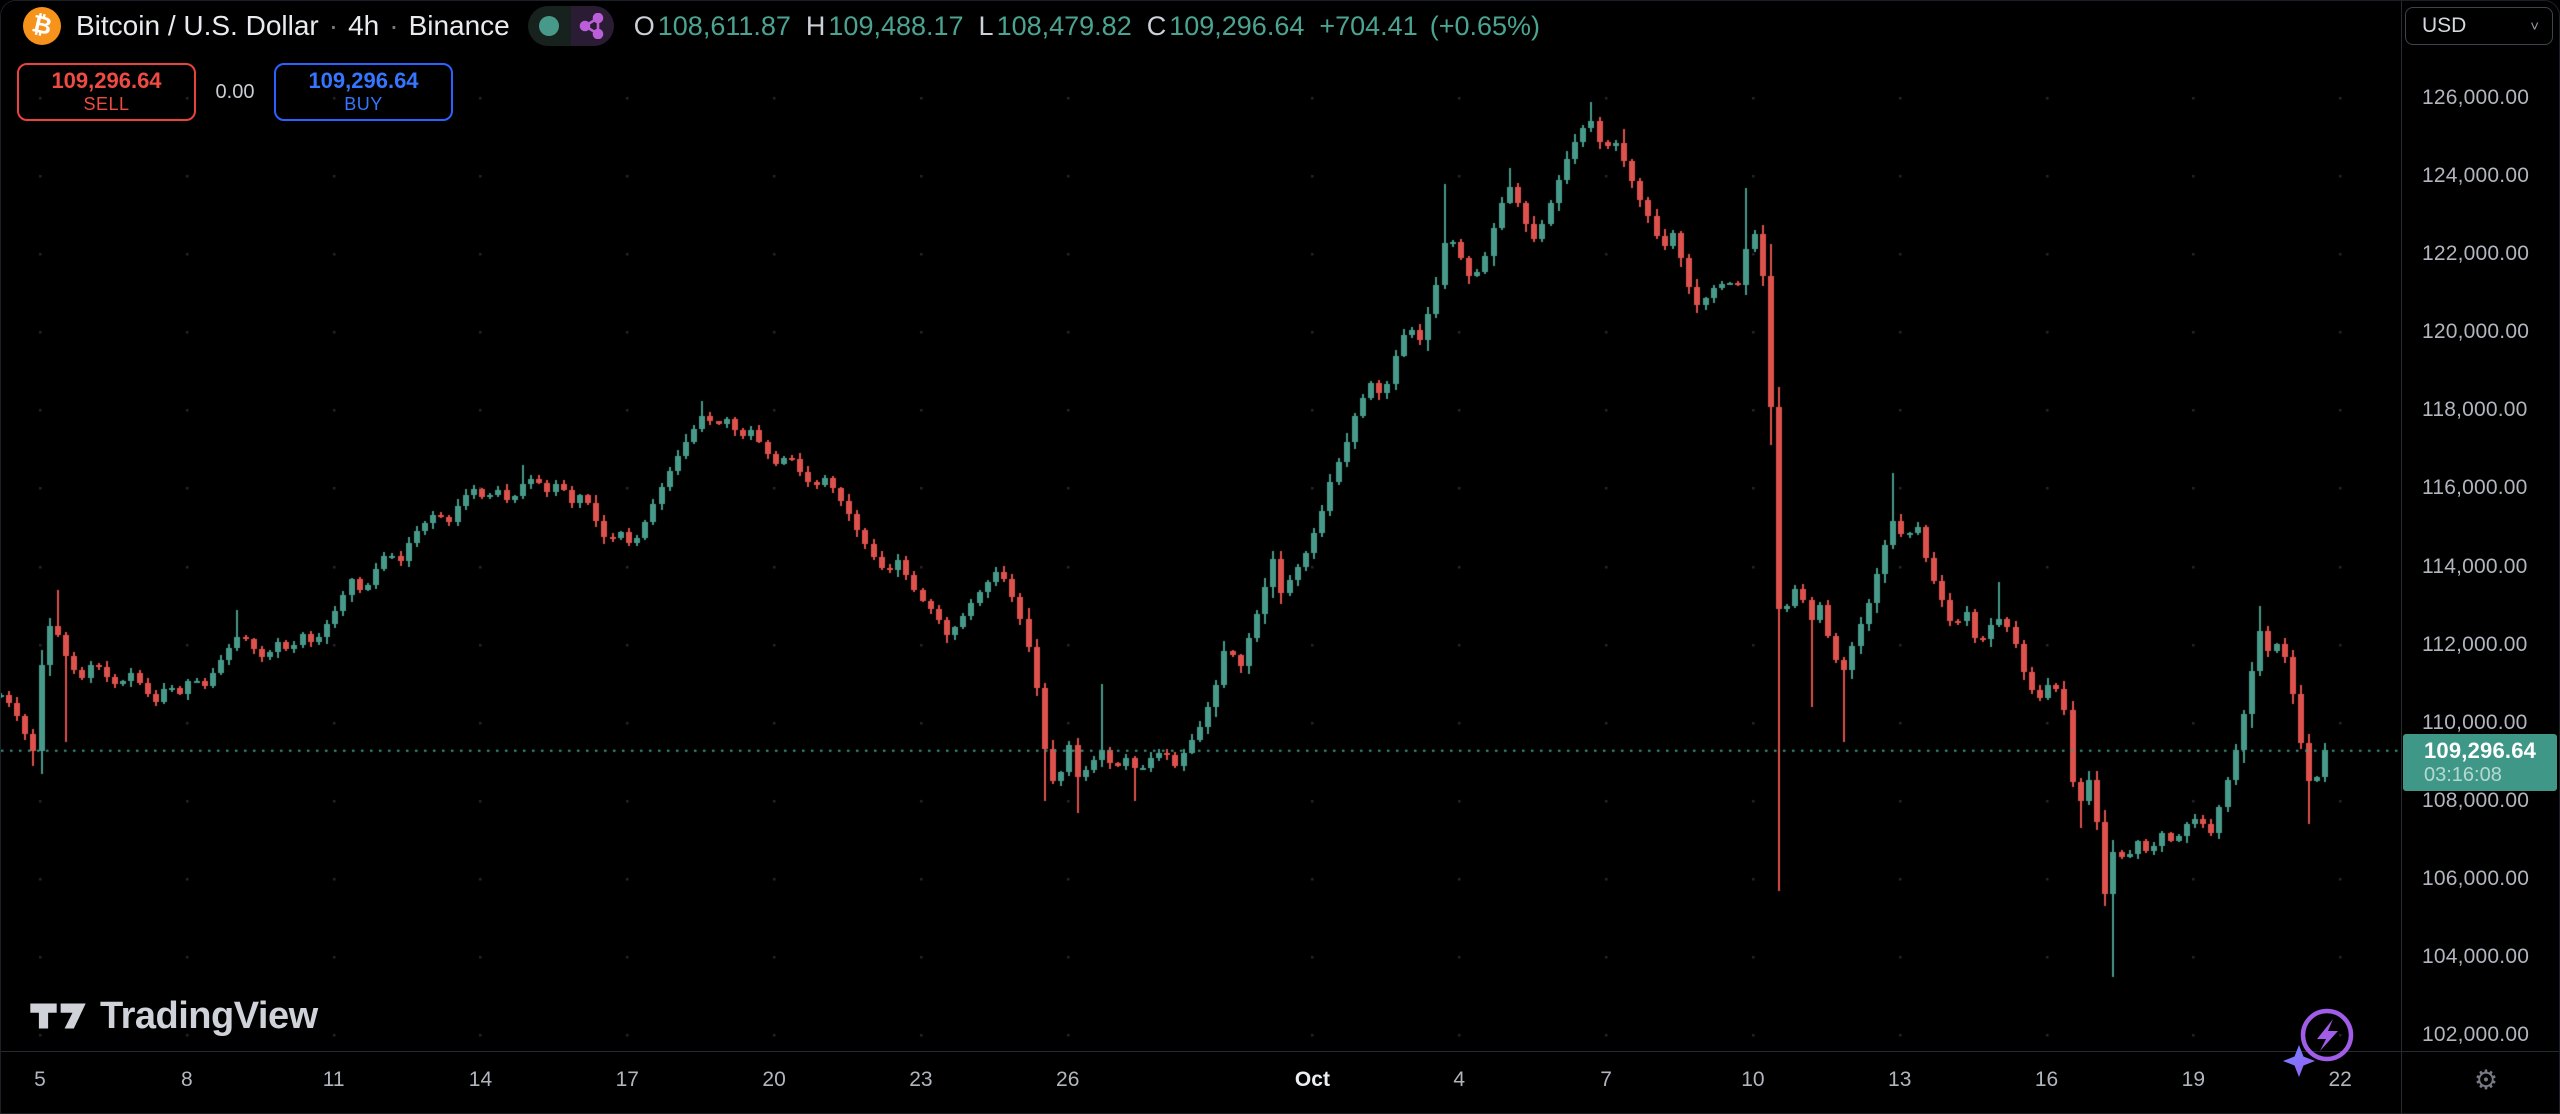 The image size is (2560, 1114). Describe the element at coordinates (1753, 1079) in the screenshot. I see `time-tick-label: 10` at that location.